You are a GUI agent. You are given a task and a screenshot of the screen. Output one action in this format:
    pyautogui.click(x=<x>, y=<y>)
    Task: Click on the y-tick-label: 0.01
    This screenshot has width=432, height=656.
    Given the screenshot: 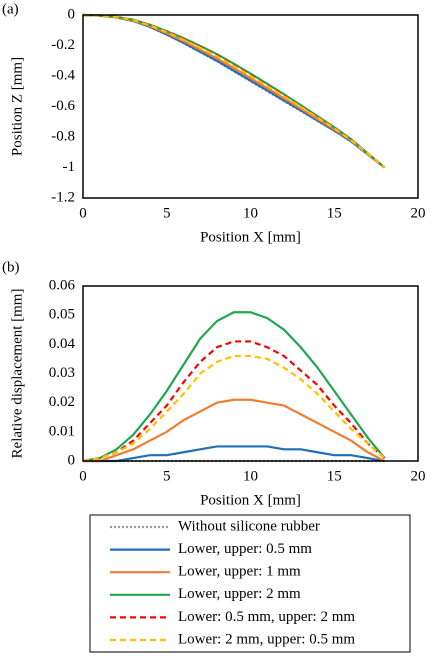 What is the action you would take?
    pyautogui.click(x=62, y=431)
    